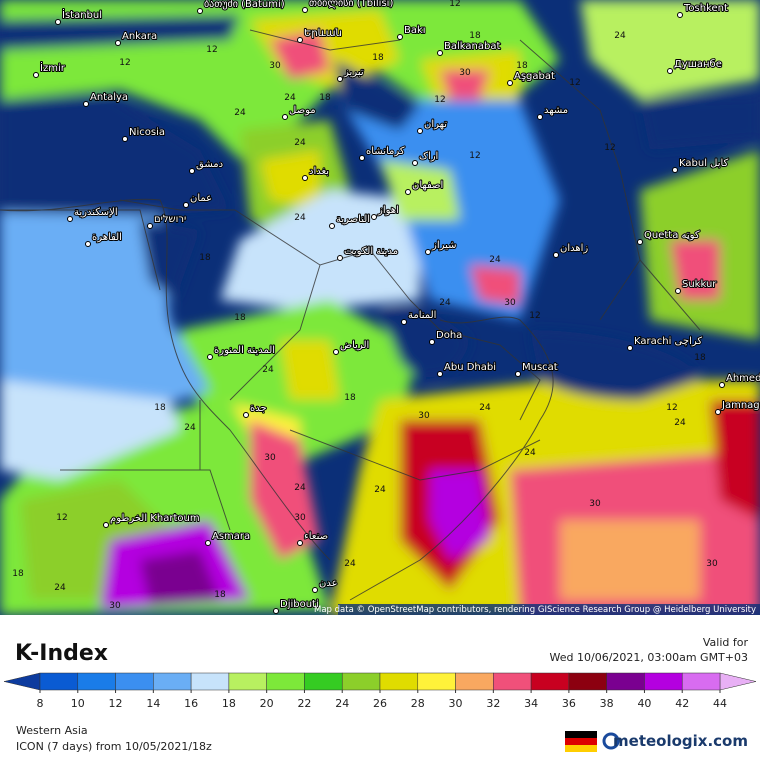 This screenshot has height=760, width=760. I want to click on place-label: الرياض, so click(354, 345).